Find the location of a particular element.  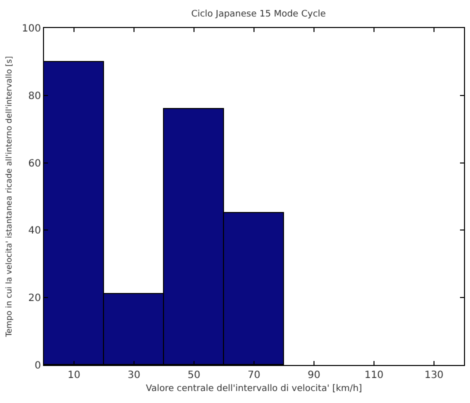

y-tick-label: 40 is located at coordinates (34, 231).